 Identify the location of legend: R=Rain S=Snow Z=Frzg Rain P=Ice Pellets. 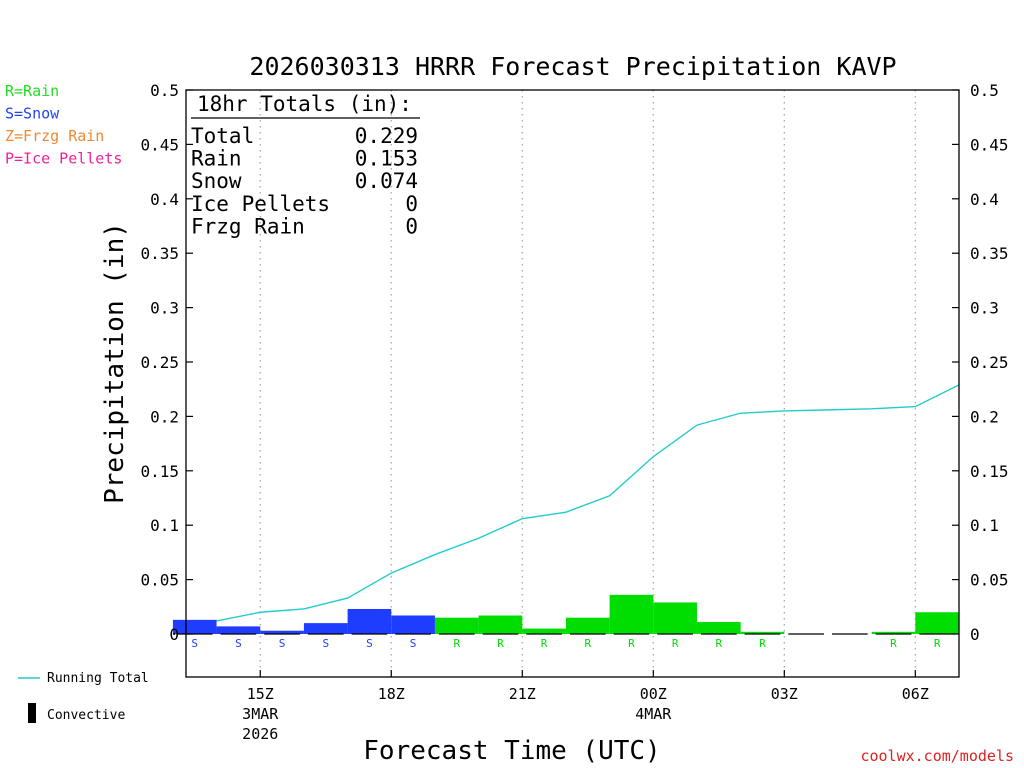
(63, 125).